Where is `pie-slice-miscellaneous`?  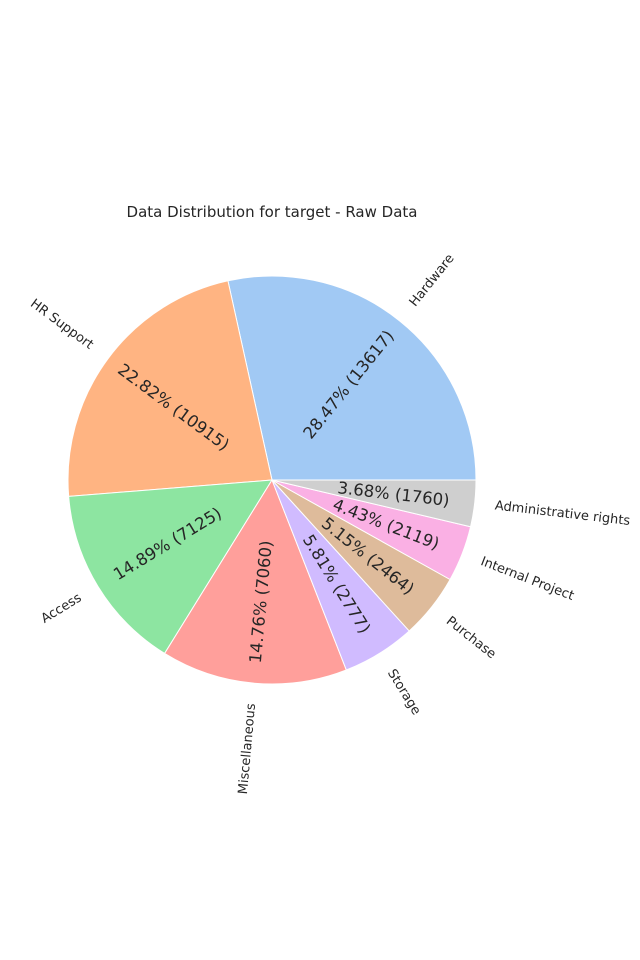
pie-slice-miscellaneous is located at coordinates (255, 581).